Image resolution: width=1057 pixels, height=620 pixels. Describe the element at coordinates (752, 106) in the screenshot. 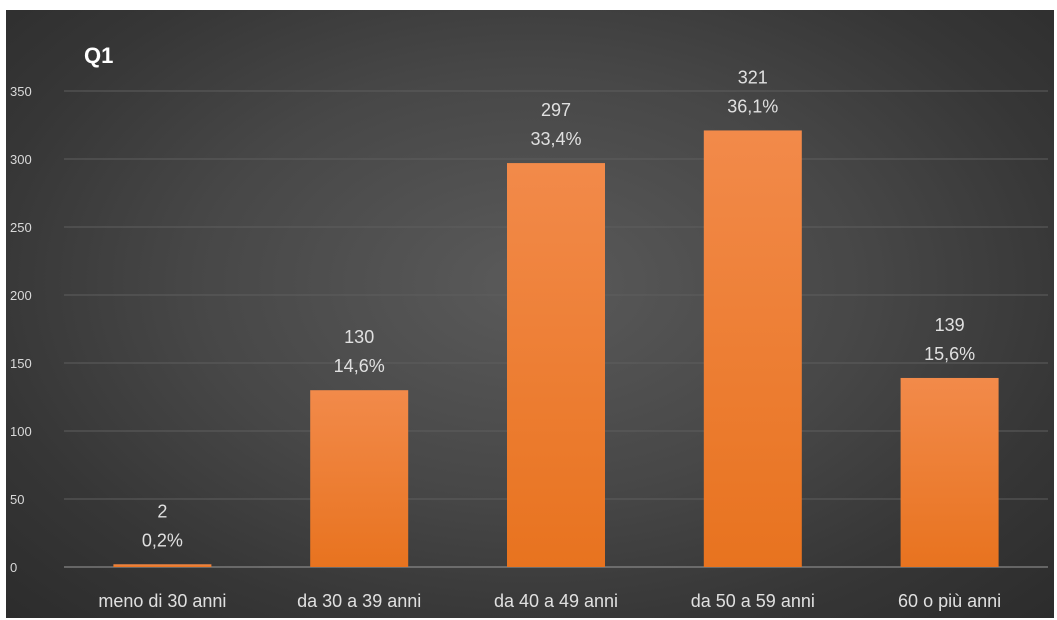

I see `data-label-percent: 36,1%` at that location.